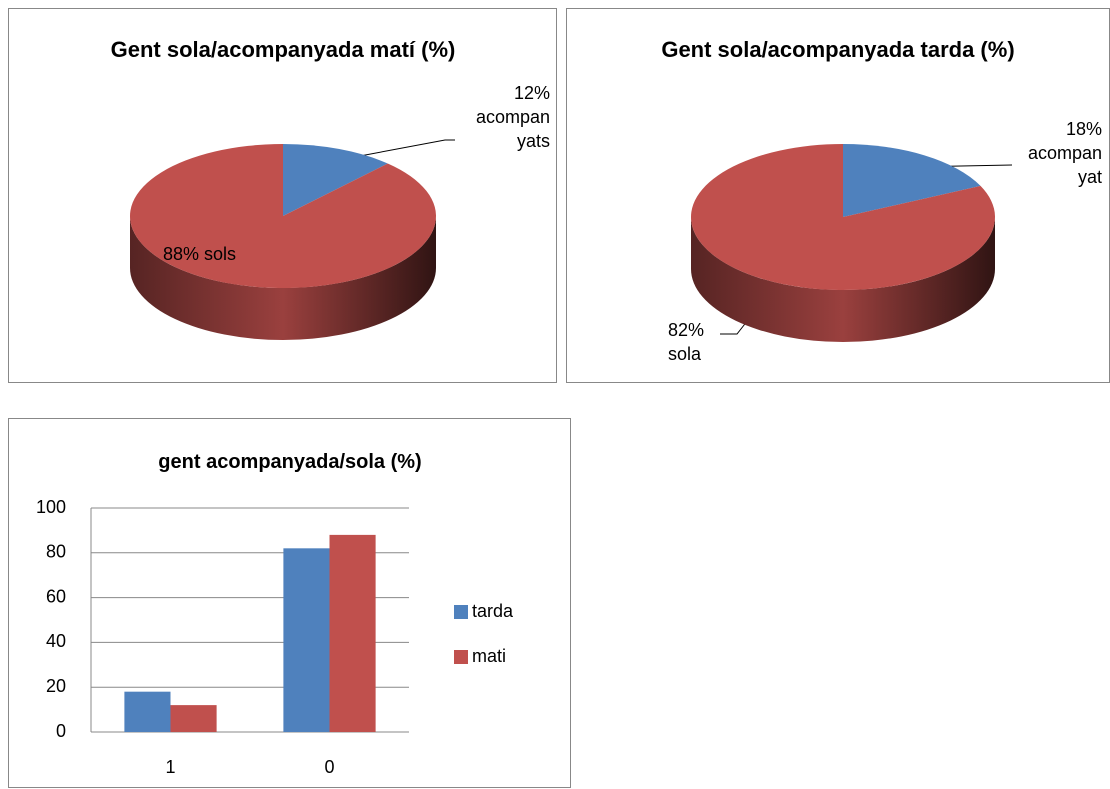  I want to click on x-tick-label: 1, so click(170, 767).